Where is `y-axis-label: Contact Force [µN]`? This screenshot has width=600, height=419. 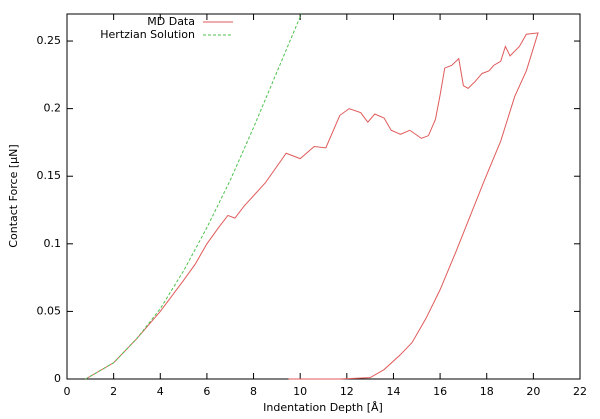 y-axis-label: Contact Force [µN] is located at coordinates (13, 195).